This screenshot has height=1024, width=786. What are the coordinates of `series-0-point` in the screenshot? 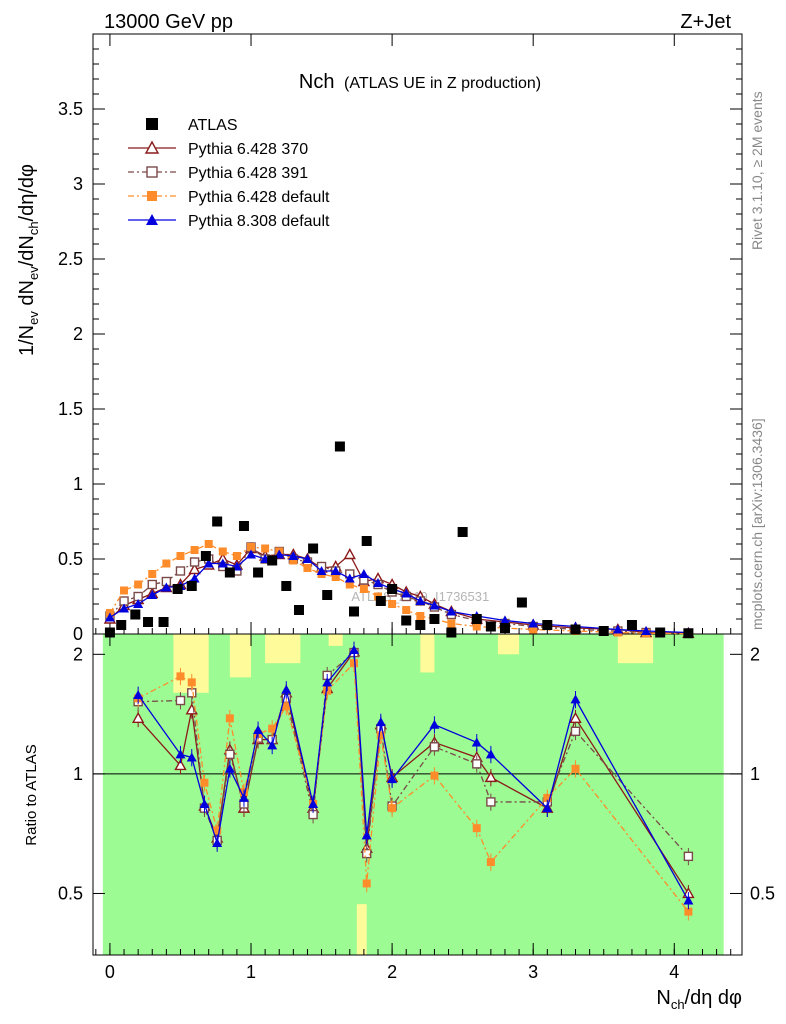 It's located at (349, 554).